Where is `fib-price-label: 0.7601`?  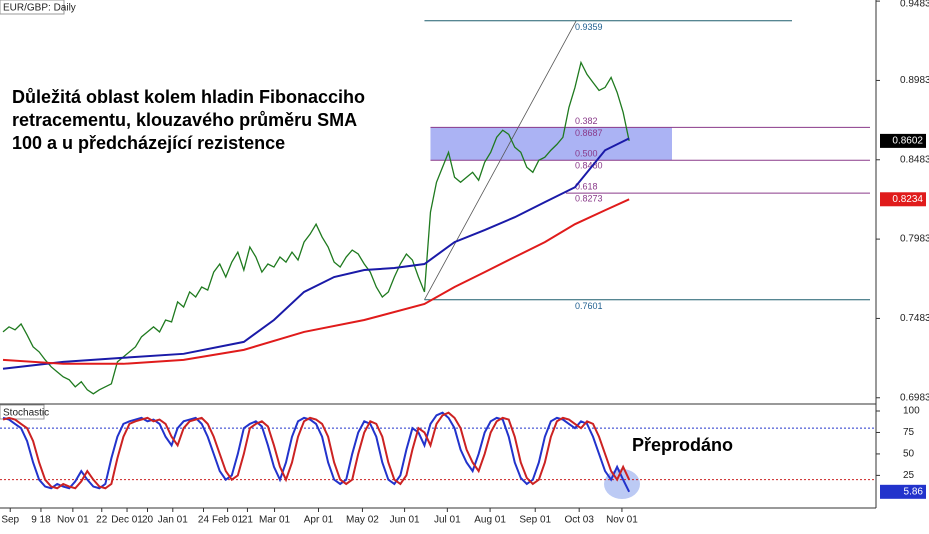 fib-price-label: 0.7601 is located at coordinates (589, 306).